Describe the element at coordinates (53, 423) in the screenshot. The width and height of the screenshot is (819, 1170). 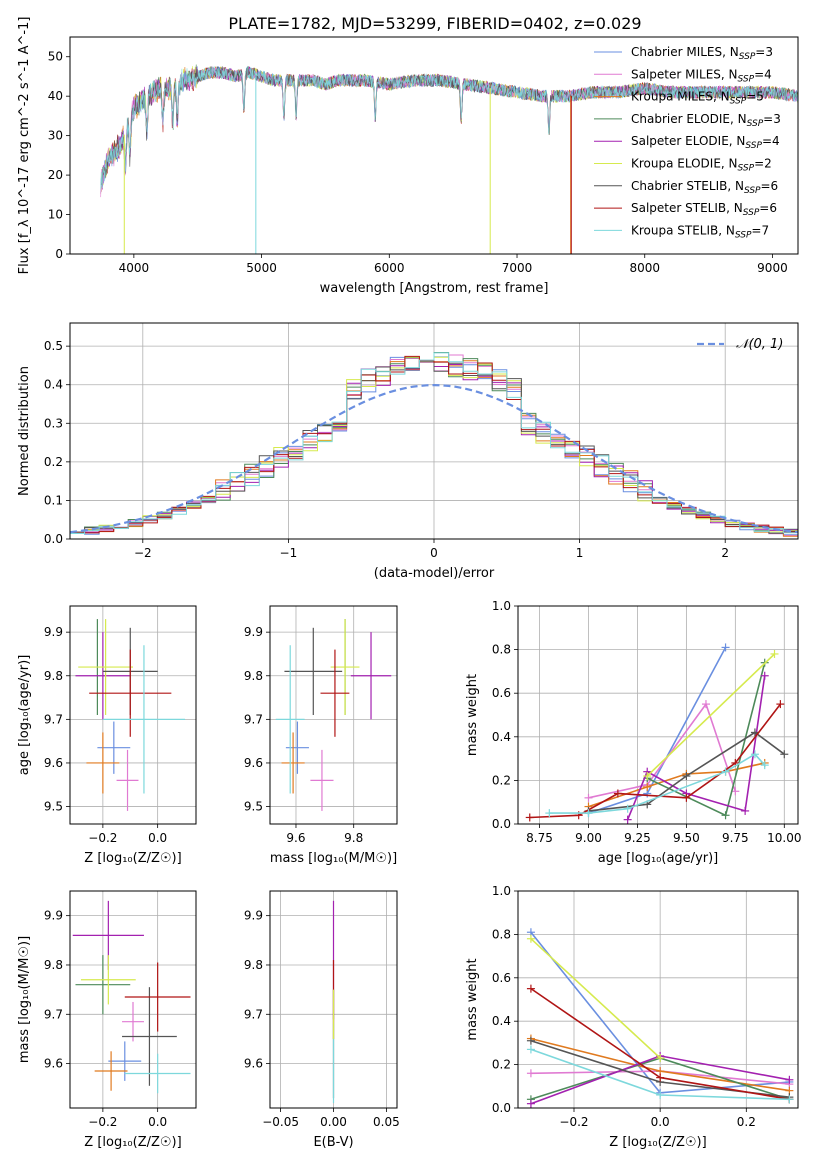
I see `y-tick-label: 0.3` at that location.